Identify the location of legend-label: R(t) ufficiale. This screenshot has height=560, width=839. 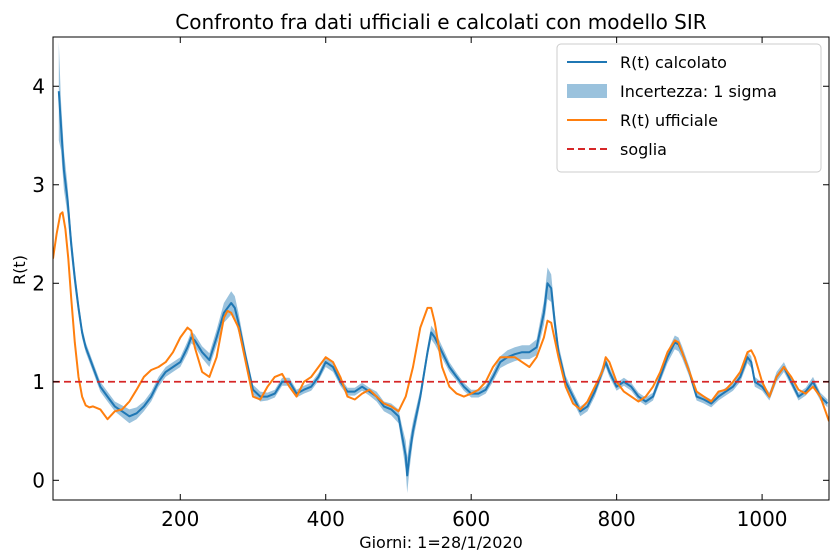
(669, 120).